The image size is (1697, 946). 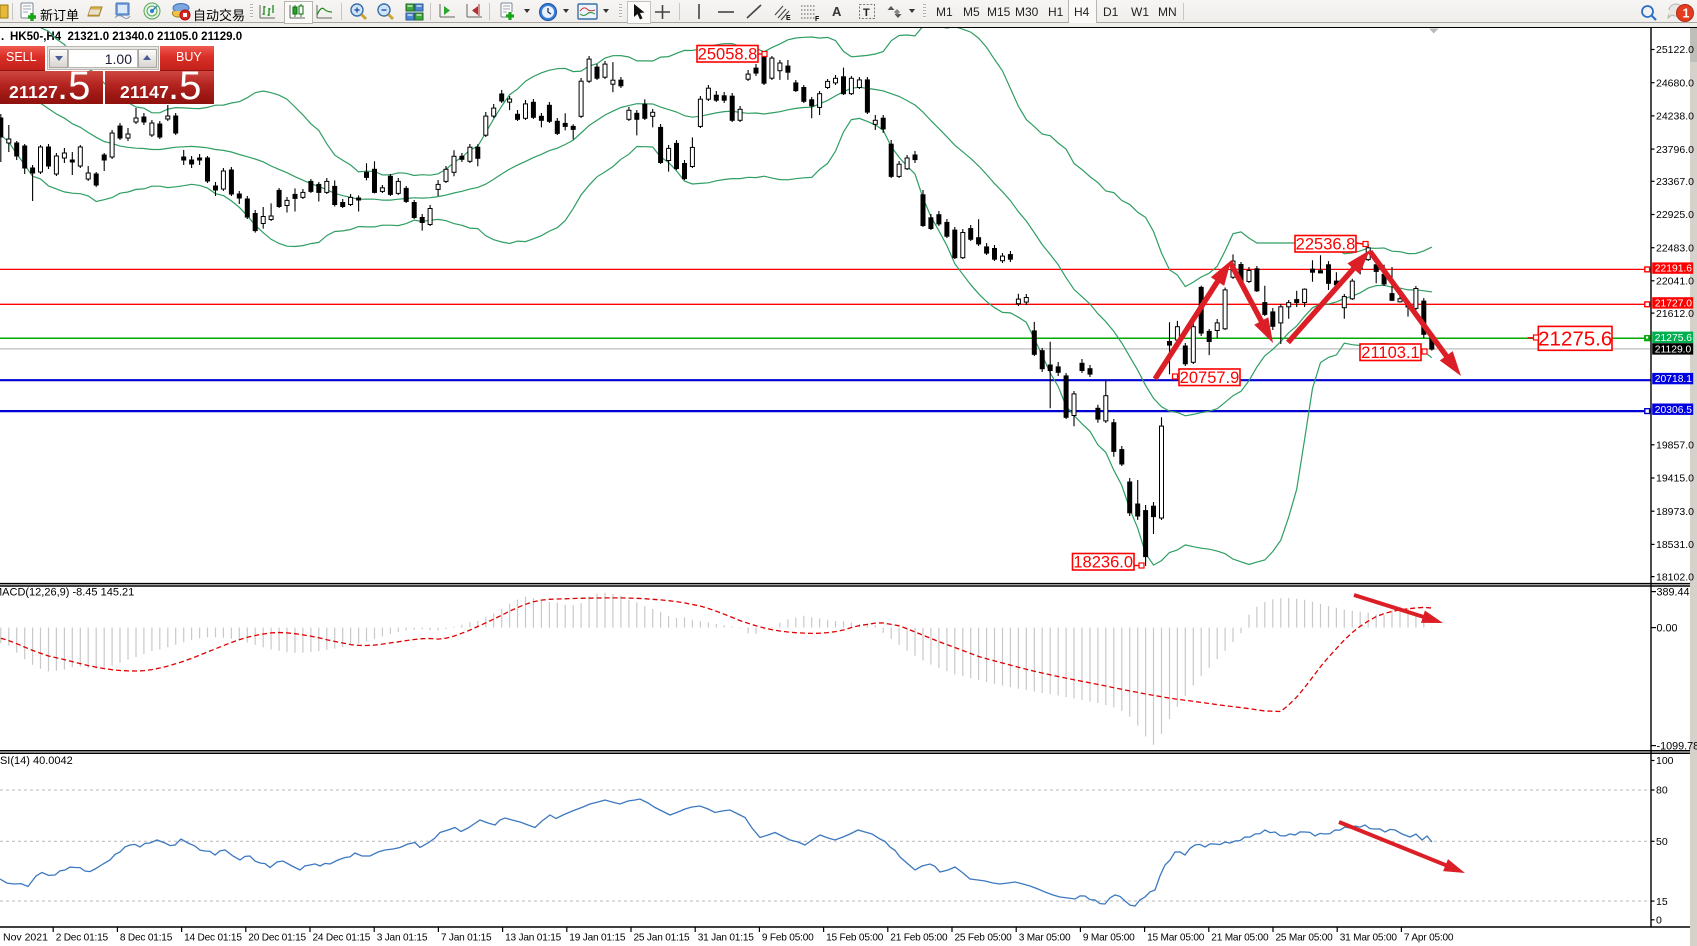 What do you see at coordinates (1675, 50) in the screenshot?
I see `svg-text: 25122.0` at bounding box center [1675, 50].